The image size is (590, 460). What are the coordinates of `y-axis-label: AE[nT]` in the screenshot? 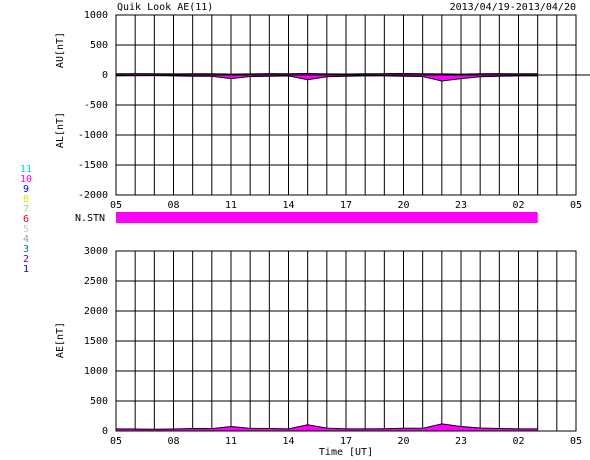 It's located at (60, 340).